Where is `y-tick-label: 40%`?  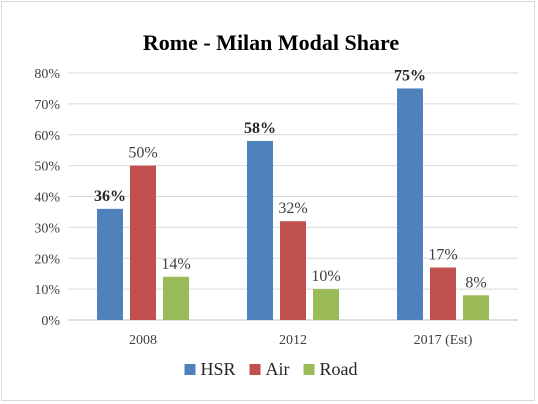
y-tick-label: 40% is located at coordinates (47, 198).